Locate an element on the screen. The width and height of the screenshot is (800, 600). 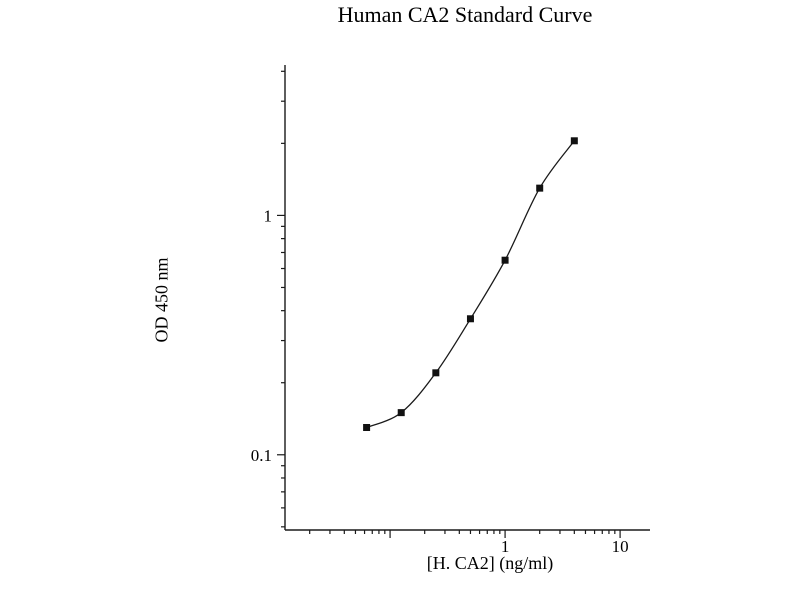
standard-curve-line is located at coordinates (470, 284).